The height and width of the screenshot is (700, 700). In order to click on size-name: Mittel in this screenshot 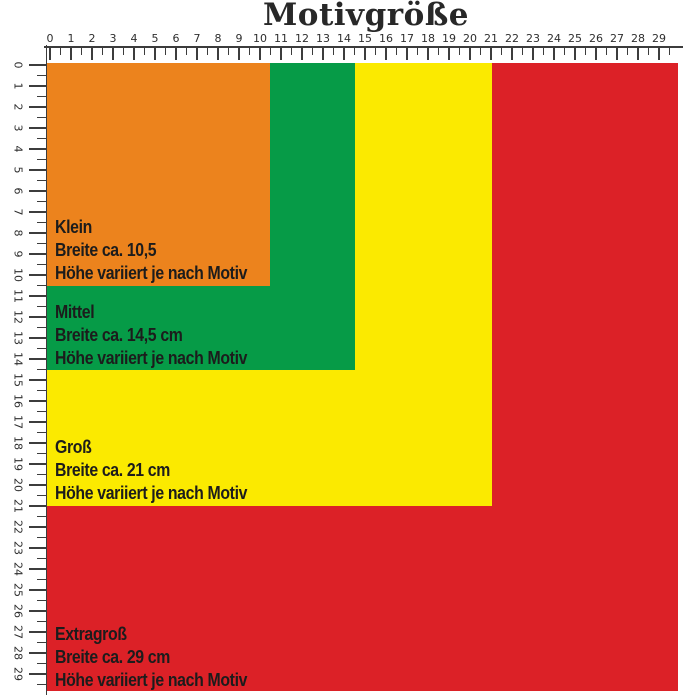, I will do `click(75, 312)`.